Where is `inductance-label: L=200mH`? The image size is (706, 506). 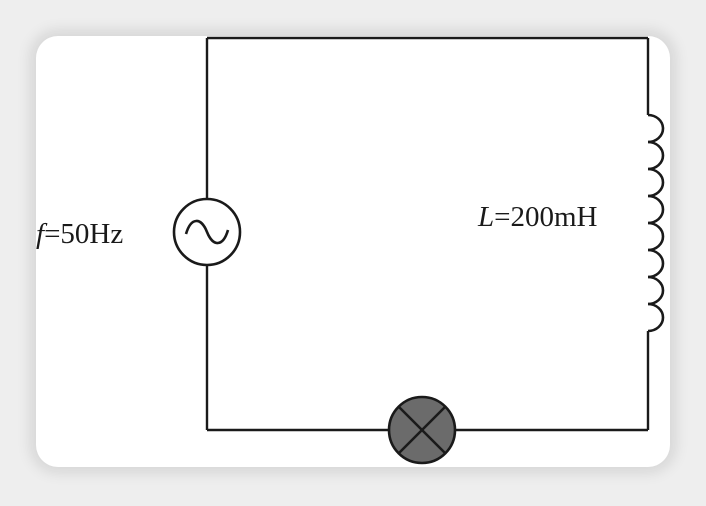
inductance-label: L=200mH is located at coordinates (538, 217).